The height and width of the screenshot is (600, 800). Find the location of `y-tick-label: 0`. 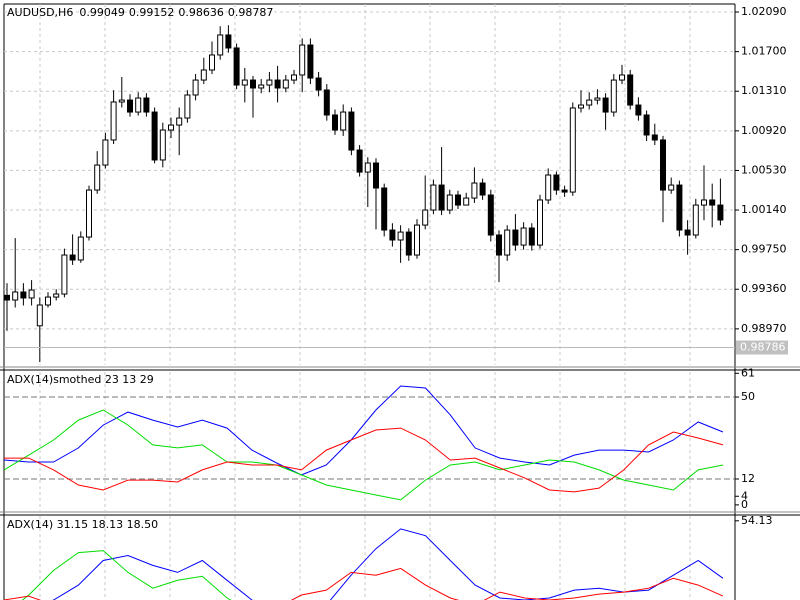

y-tick-label: 0 is located at coordinates (744, 504).